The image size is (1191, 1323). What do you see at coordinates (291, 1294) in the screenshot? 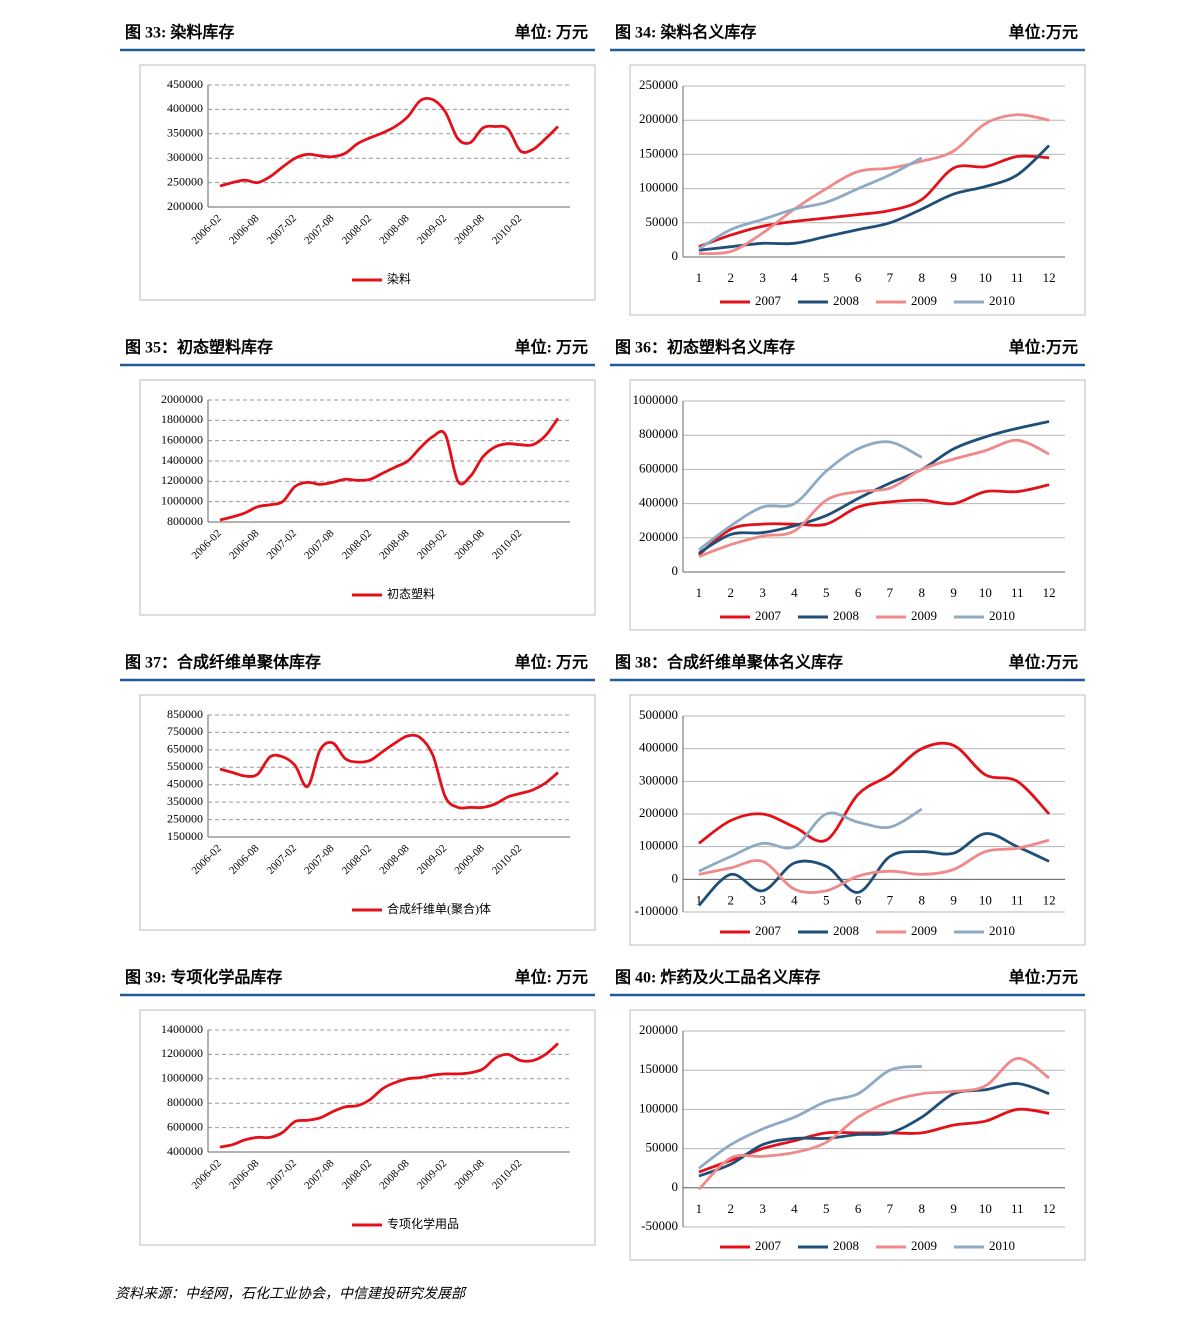
I see `source-note: 资料来源：中经网，石化工业协会，中信建投研究发展部` at bounding box center [291, 1294].